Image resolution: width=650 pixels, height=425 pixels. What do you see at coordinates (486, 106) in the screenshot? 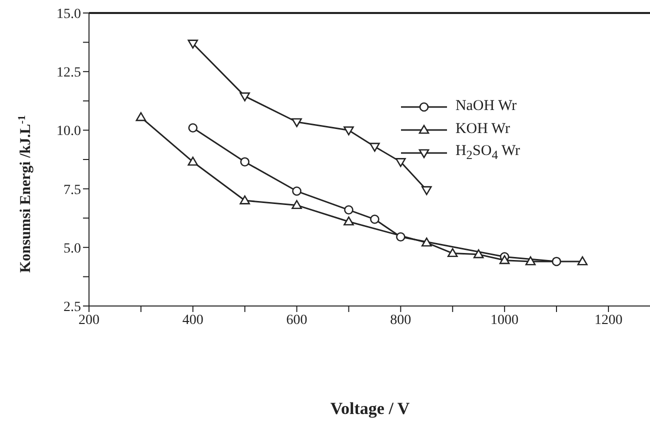
I see `legend-label: NaOH Wr` at bounding box center [486, 106].